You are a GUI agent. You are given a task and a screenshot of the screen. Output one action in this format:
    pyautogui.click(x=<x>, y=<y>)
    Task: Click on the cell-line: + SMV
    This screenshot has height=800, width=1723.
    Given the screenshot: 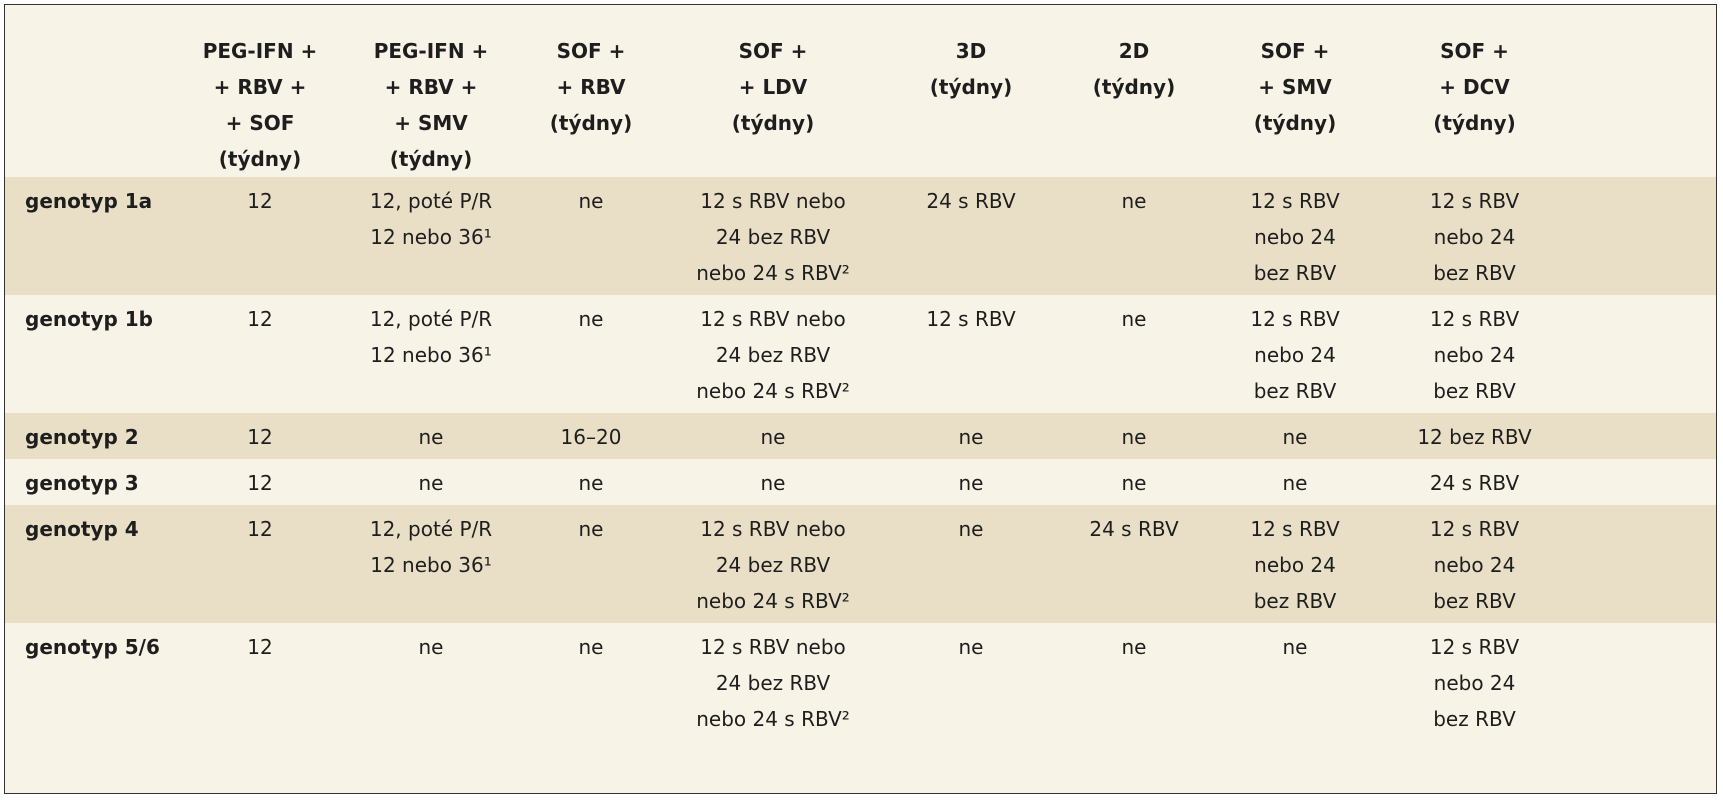 What is the action you would take?
    pyautogui.click(x=431, y=123)
    